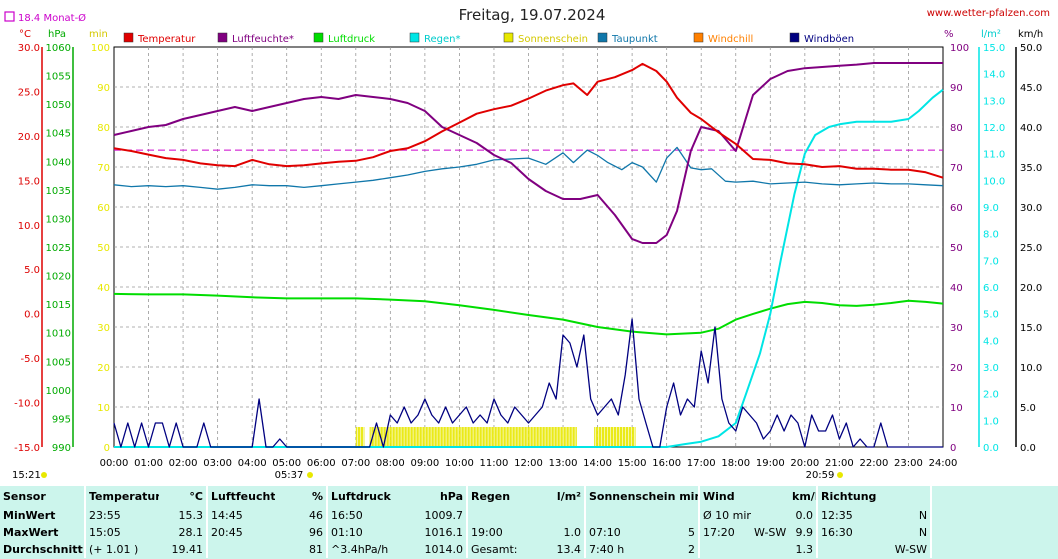 The height and width of the screenshot is (559, 1058). What do you see at coordinates (502, 549) in the screenshot?
I see `stats-rain-time: Gesamt:` at bounding box center [502, 549].